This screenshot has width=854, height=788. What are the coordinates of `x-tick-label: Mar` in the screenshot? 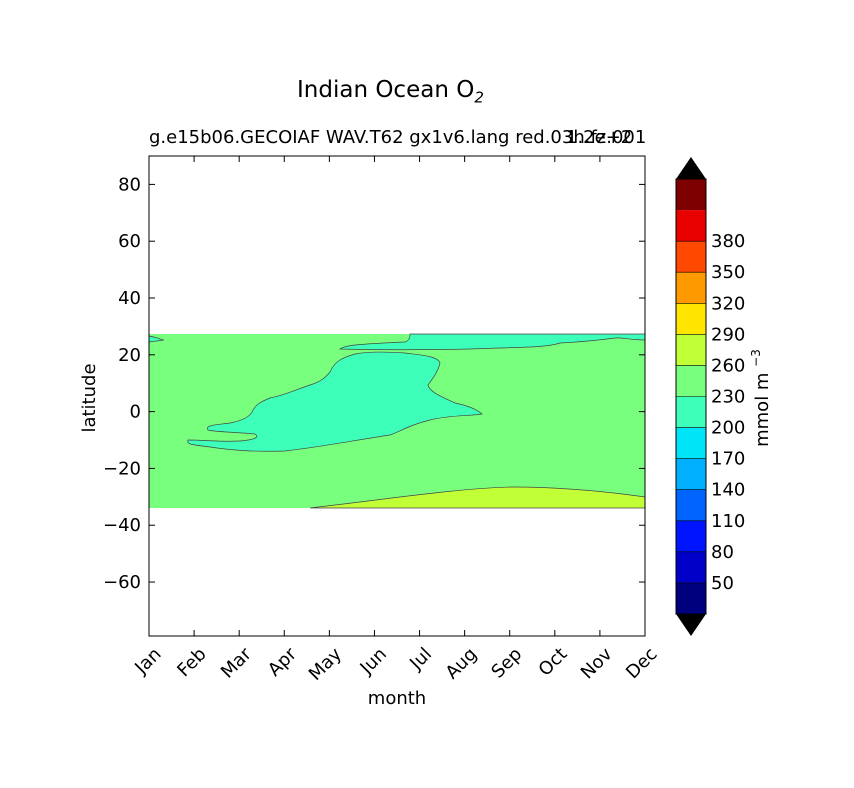 It's located at (236, 662).